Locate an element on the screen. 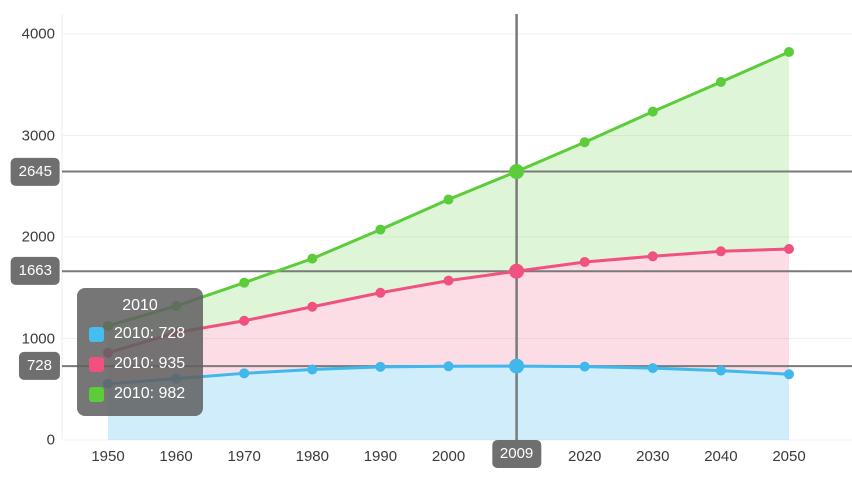 This screenshot has width=852, height=480. tooltip-row-0: 2010: 728 is located at coordinates (140, 334).